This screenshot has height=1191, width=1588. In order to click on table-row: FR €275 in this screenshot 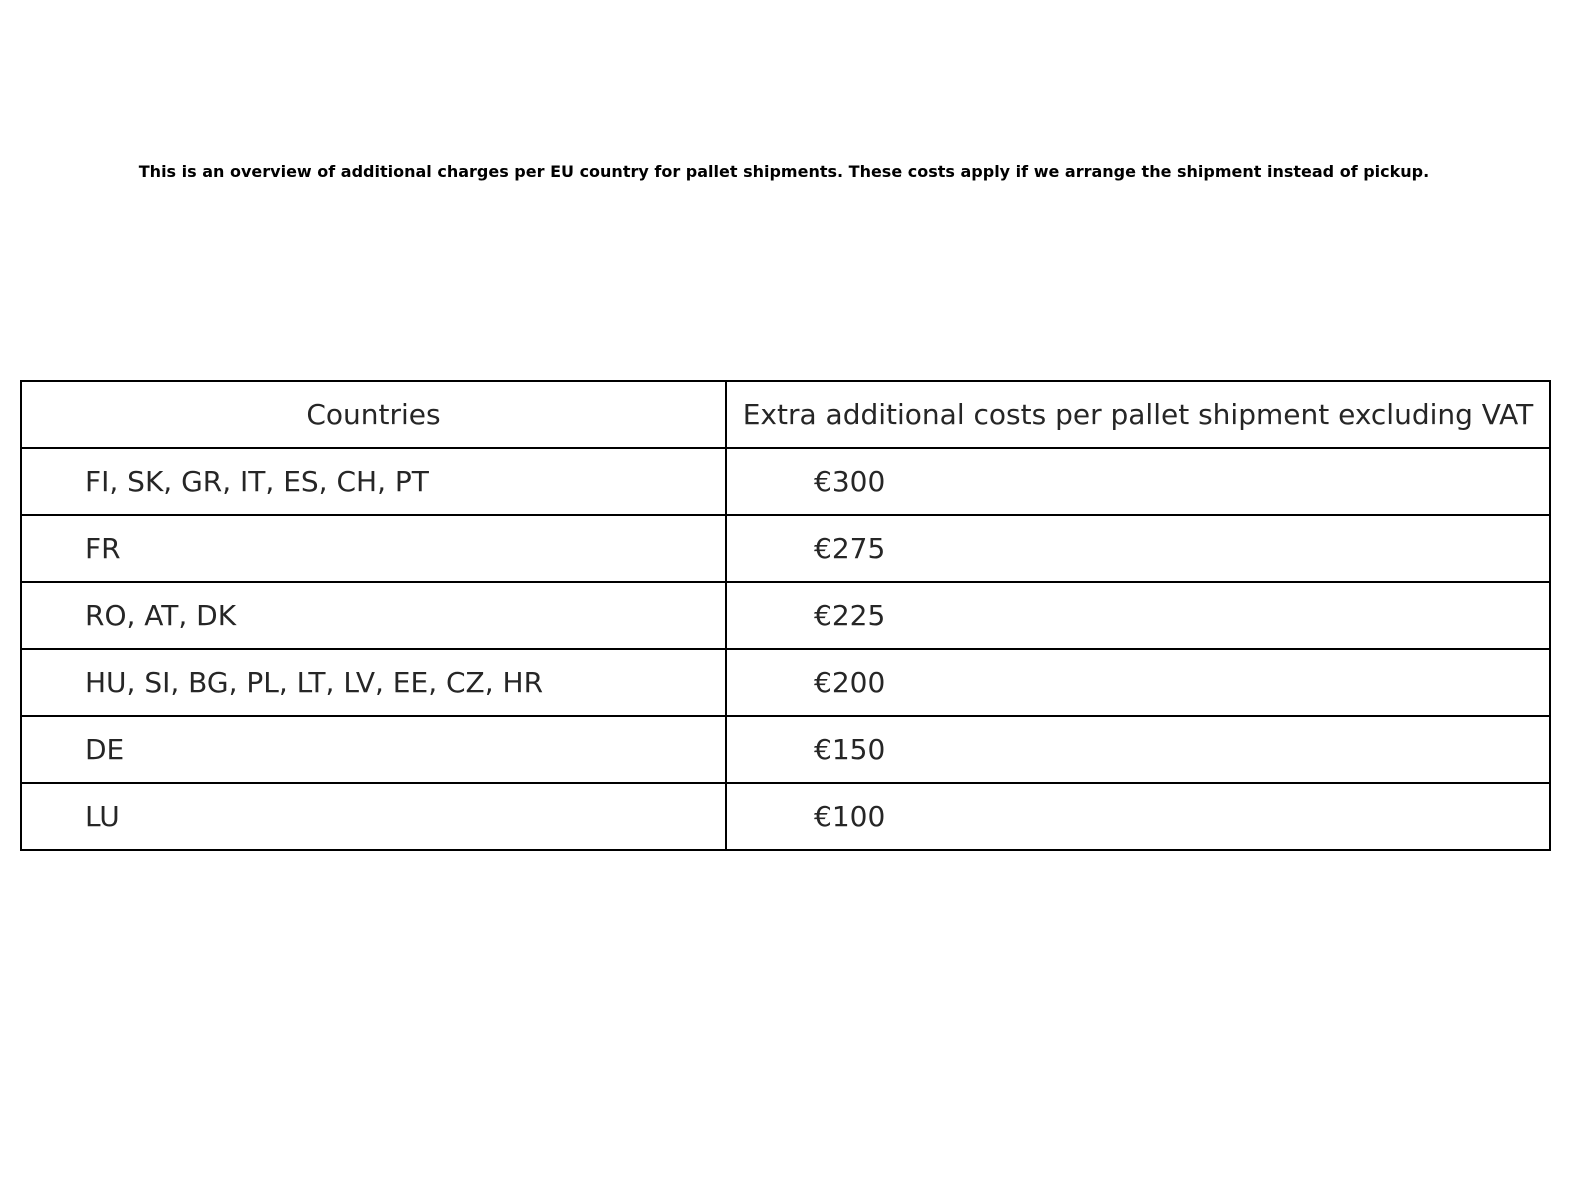, I will do `click(785, 548)`.